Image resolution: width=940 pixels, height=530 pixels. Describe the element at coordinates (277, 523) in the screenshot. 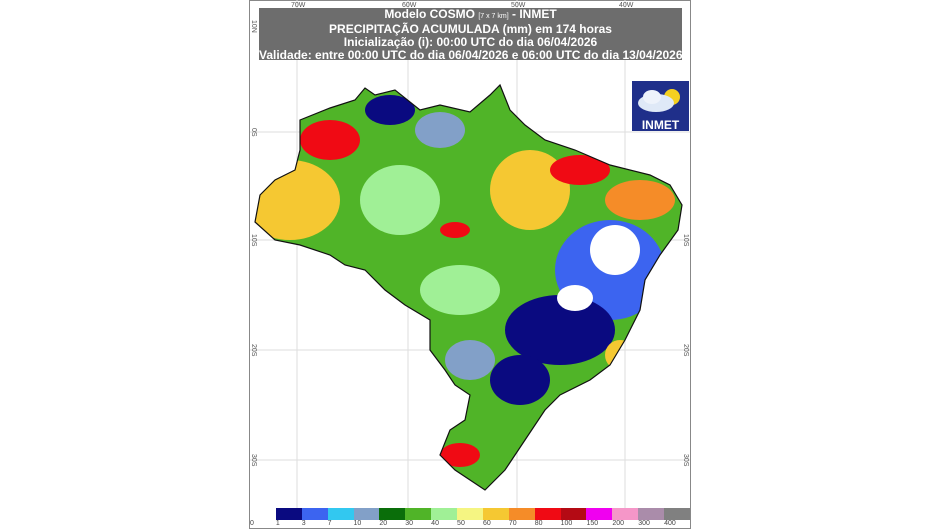

I see `legend-label: 1` at that location.